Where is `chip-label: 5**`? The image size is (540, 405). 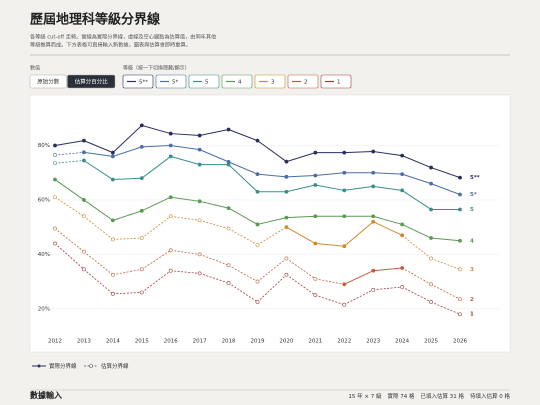 chip-label: 5** is located at coordinates (143, 82).